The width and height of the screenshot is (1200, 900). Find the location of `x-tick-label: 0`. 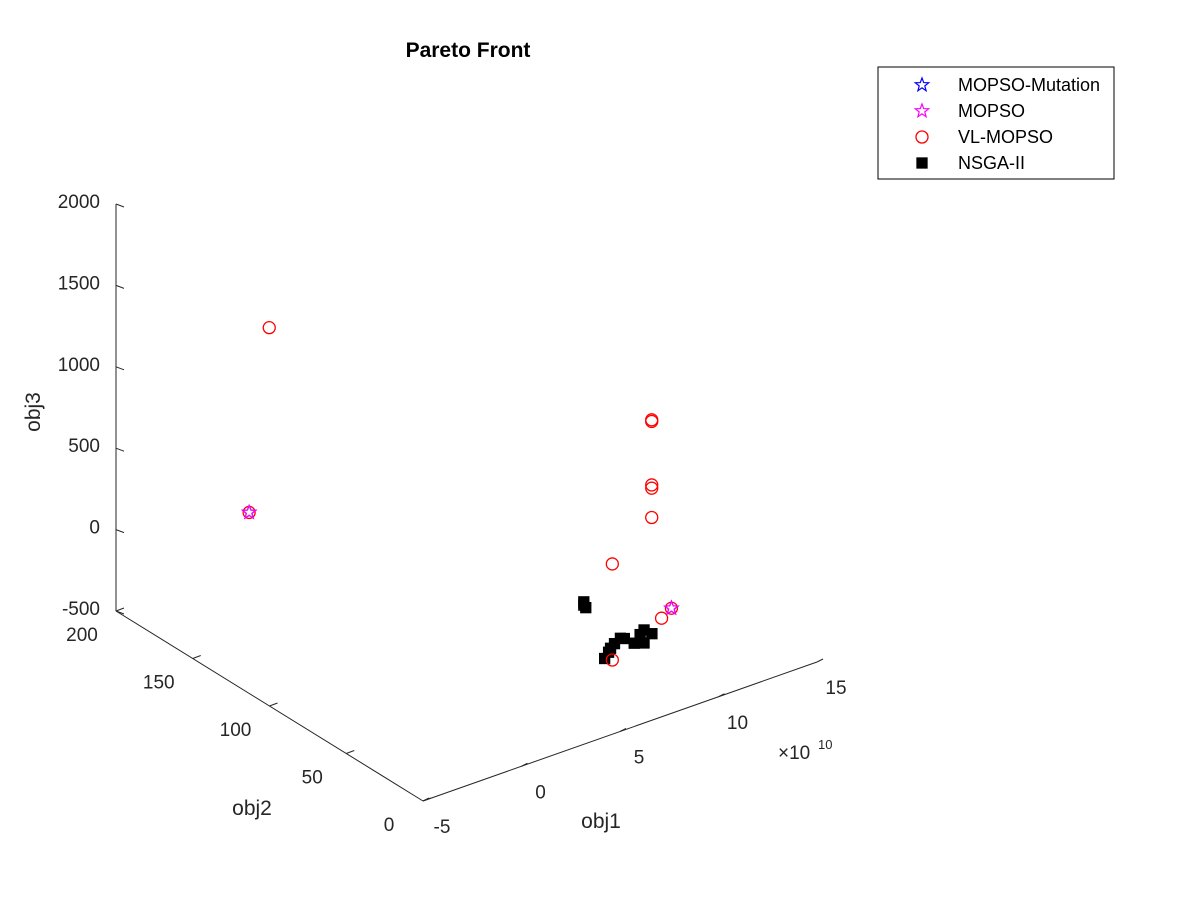

x-tick-label: 0 is located at coordinates (540, 792).